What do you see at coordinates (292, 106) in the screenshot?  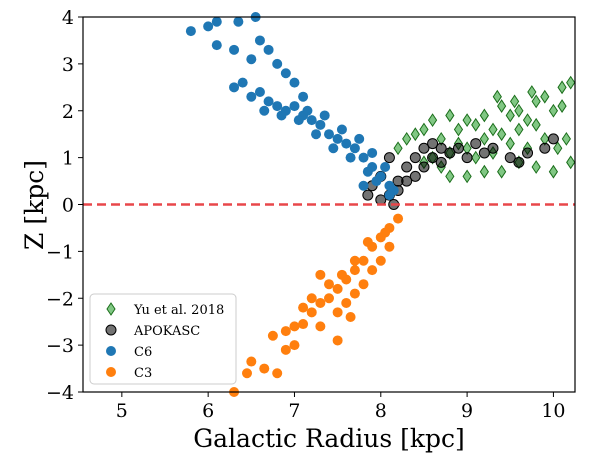 I see `series-c6` at bounding box center [292, 106].